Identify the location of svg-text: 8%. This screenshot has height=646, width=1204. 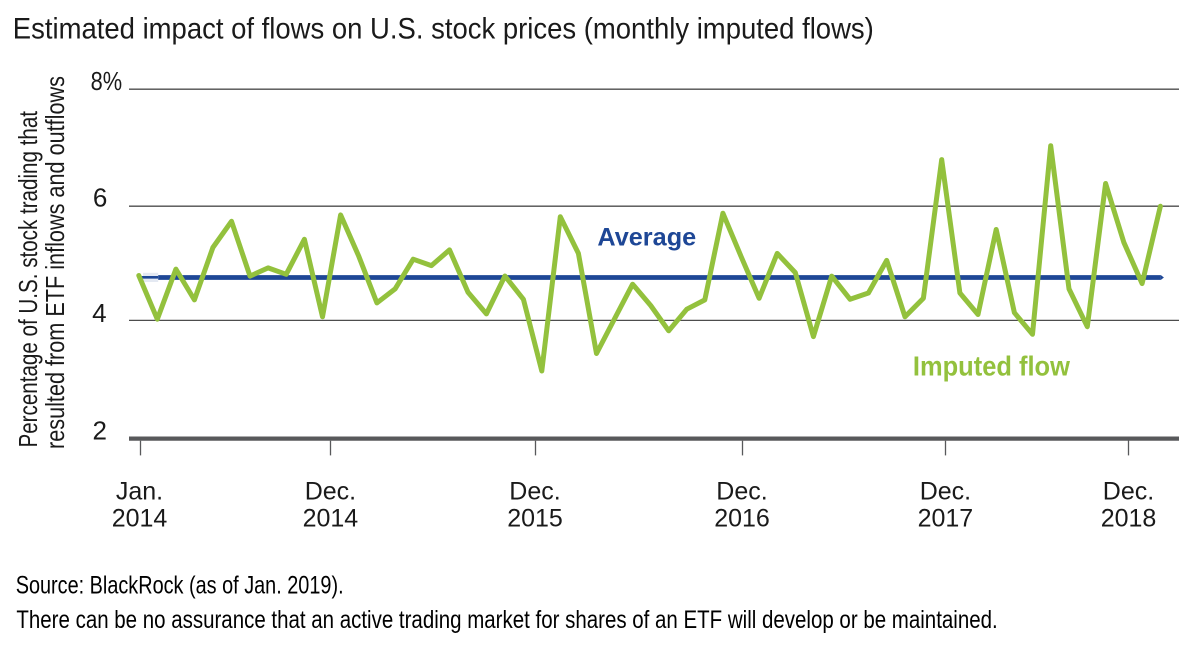
(107, 81).